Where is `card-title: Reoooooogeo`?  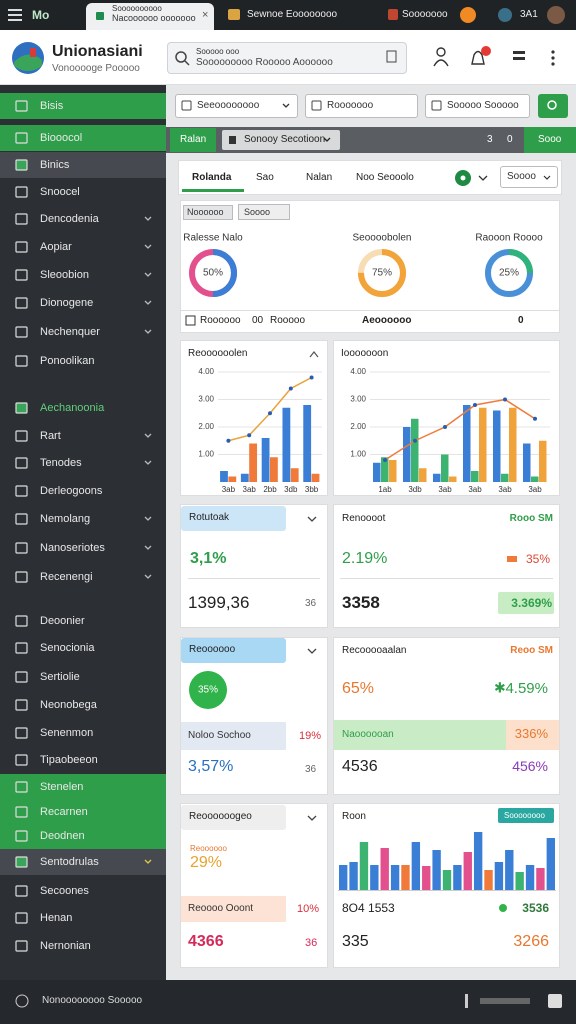
card-title: Reoooooogeo is located at coordinates (220, 816).